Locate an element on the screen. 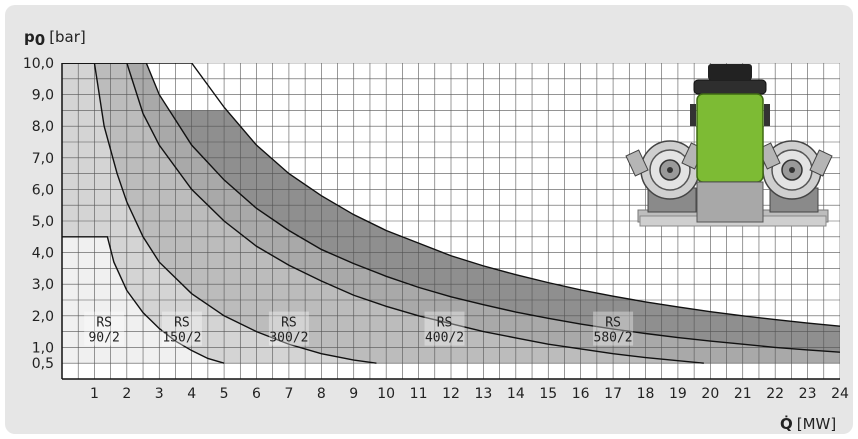 This screenshot has width=858, height=439. y-tick-label: 1,0 is located at coordinates (43, 348).